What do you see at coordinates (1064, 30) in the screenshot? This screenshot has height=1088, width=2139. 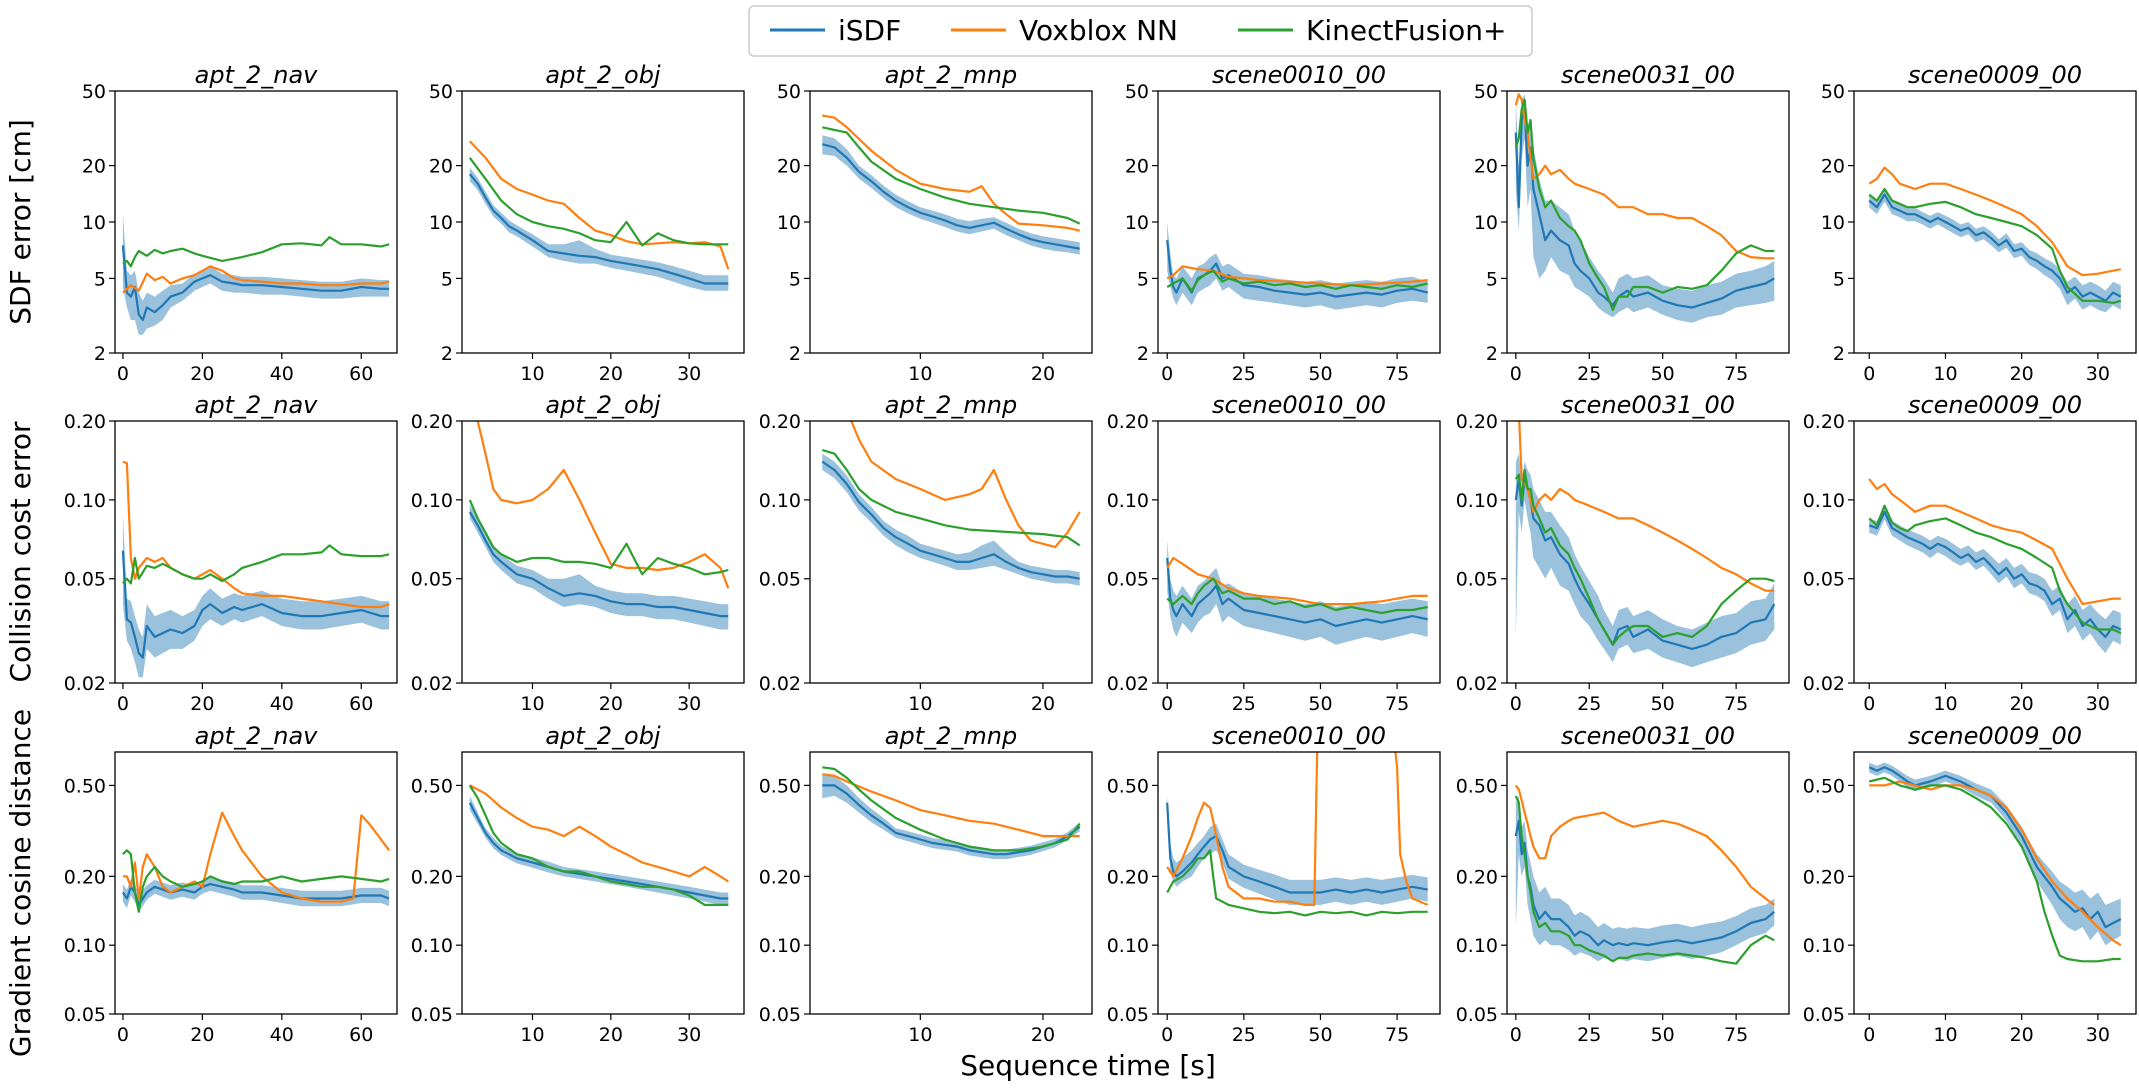 I see `legend-item-voxblox-nn: Voxblox NN` at bounding box center [1064, 30].